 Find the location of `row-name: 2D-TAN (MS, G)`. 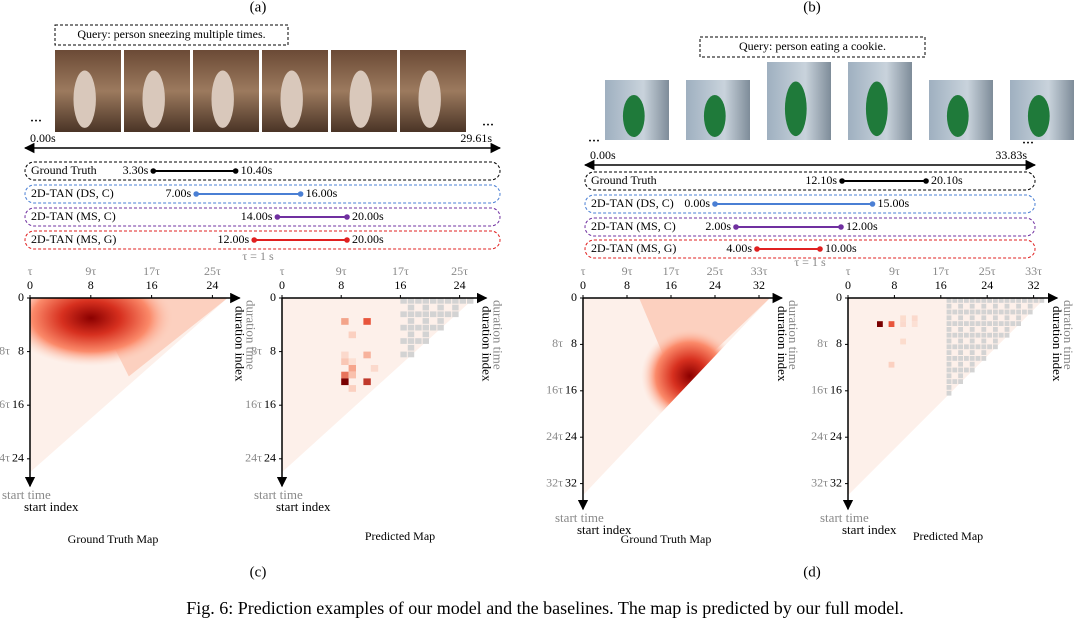

row-name: 2D-TAN (MS, G) is located at coordinates (73, 239).